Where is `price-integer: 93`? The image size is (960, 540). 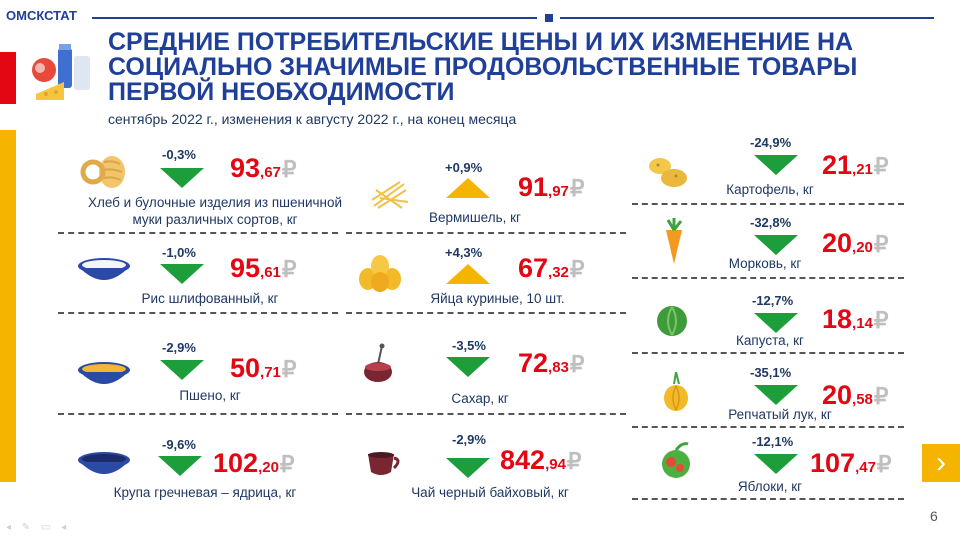 price-integer: 93 is located at coordinates (245, 168).